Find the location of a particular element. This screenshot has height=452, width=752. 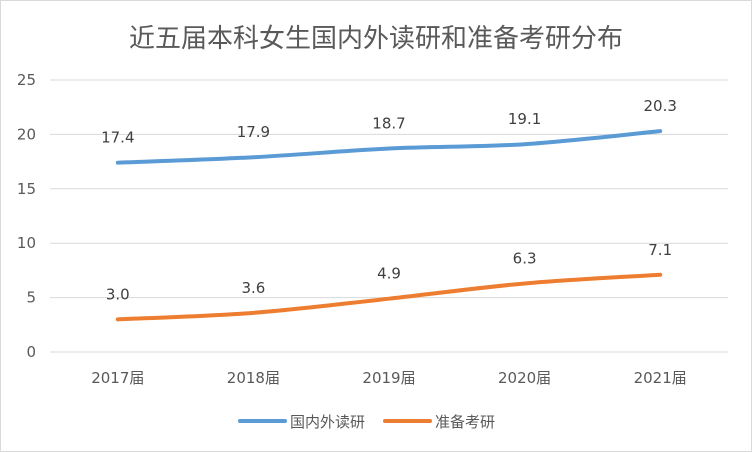

y-tick-label: 15 is located at coordinates (26, 189).